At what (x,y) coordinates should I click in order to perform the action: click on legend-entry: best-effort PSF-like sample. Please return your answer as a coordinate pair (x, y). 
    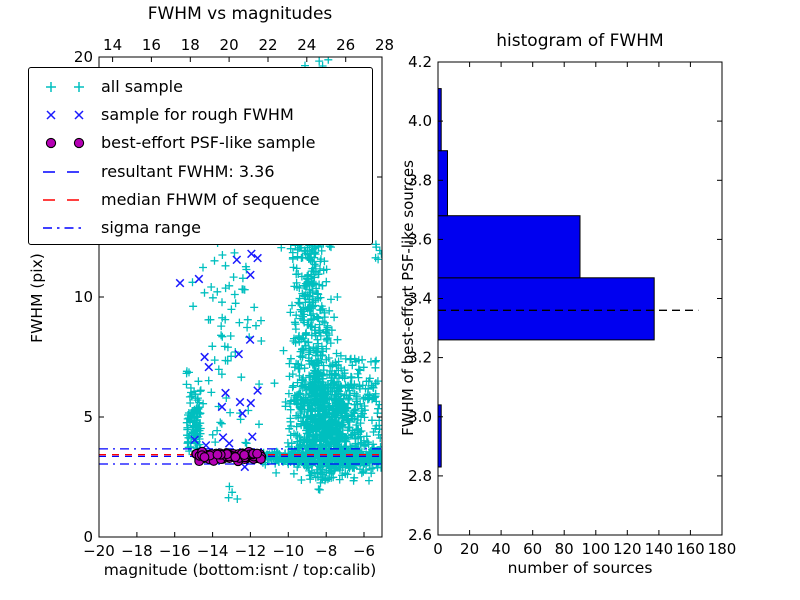
    Looking at the image, I should click on (200, 143).